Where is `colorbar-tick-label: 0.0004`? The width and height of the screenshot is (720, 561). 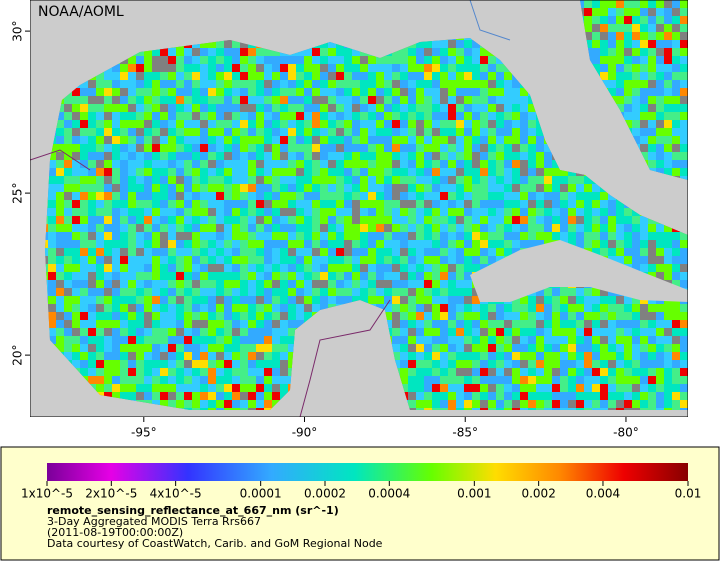 colorbar-tick-label: 0.0004 is located at coordinates (389, 494).